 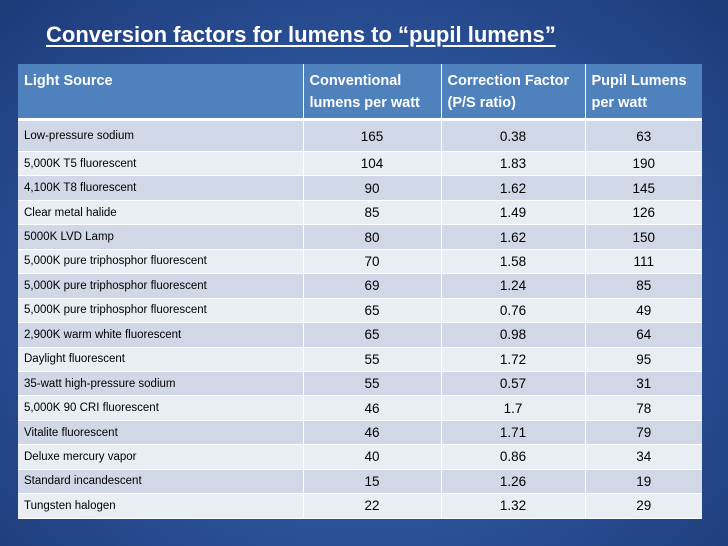 I want to click on table-row: Clear metal halide 85 1.49 126, so click(x=360, y=213).